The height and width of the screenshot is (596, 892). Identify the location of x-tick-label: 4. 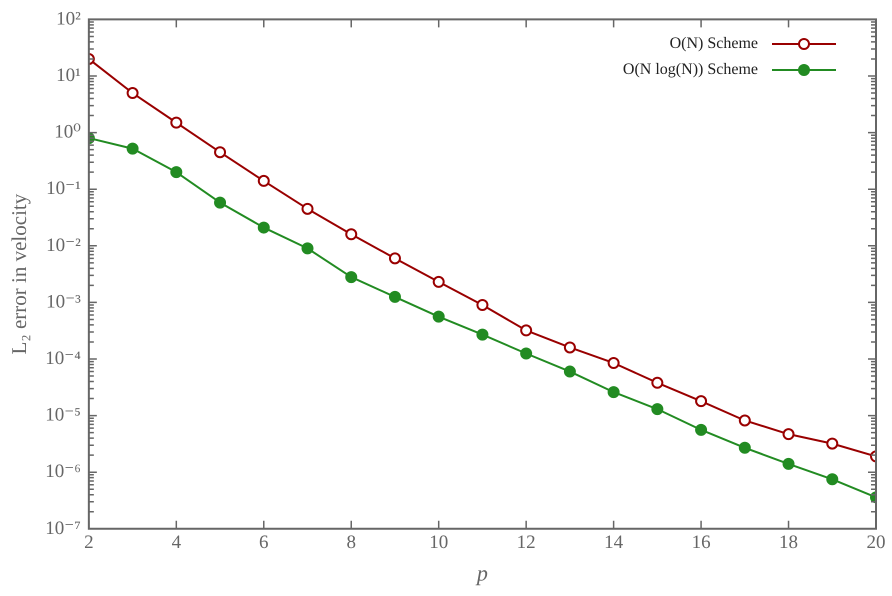
(177, 543).